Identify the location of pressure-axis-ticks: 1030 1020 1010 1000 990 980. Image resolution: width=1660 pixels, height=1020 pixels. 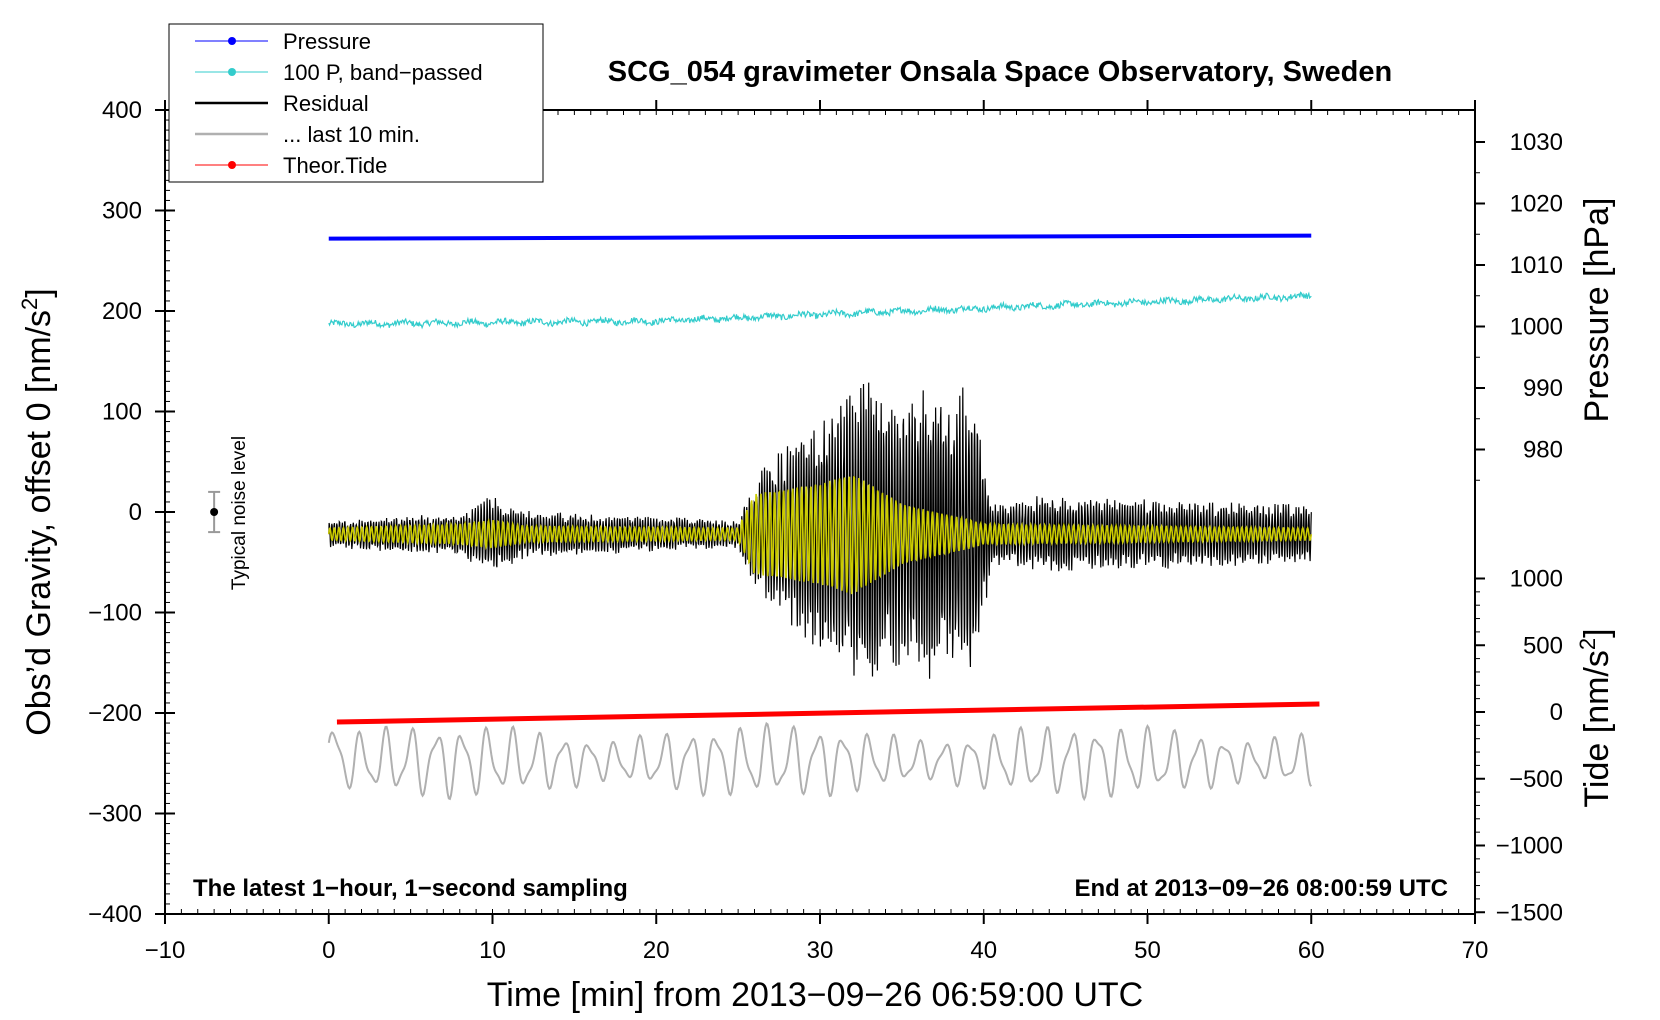
(1519, 305).